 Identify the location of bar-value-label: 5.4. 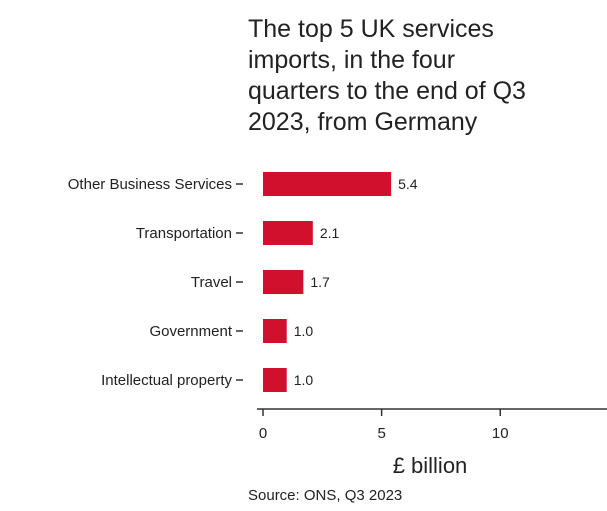
(408, 184).